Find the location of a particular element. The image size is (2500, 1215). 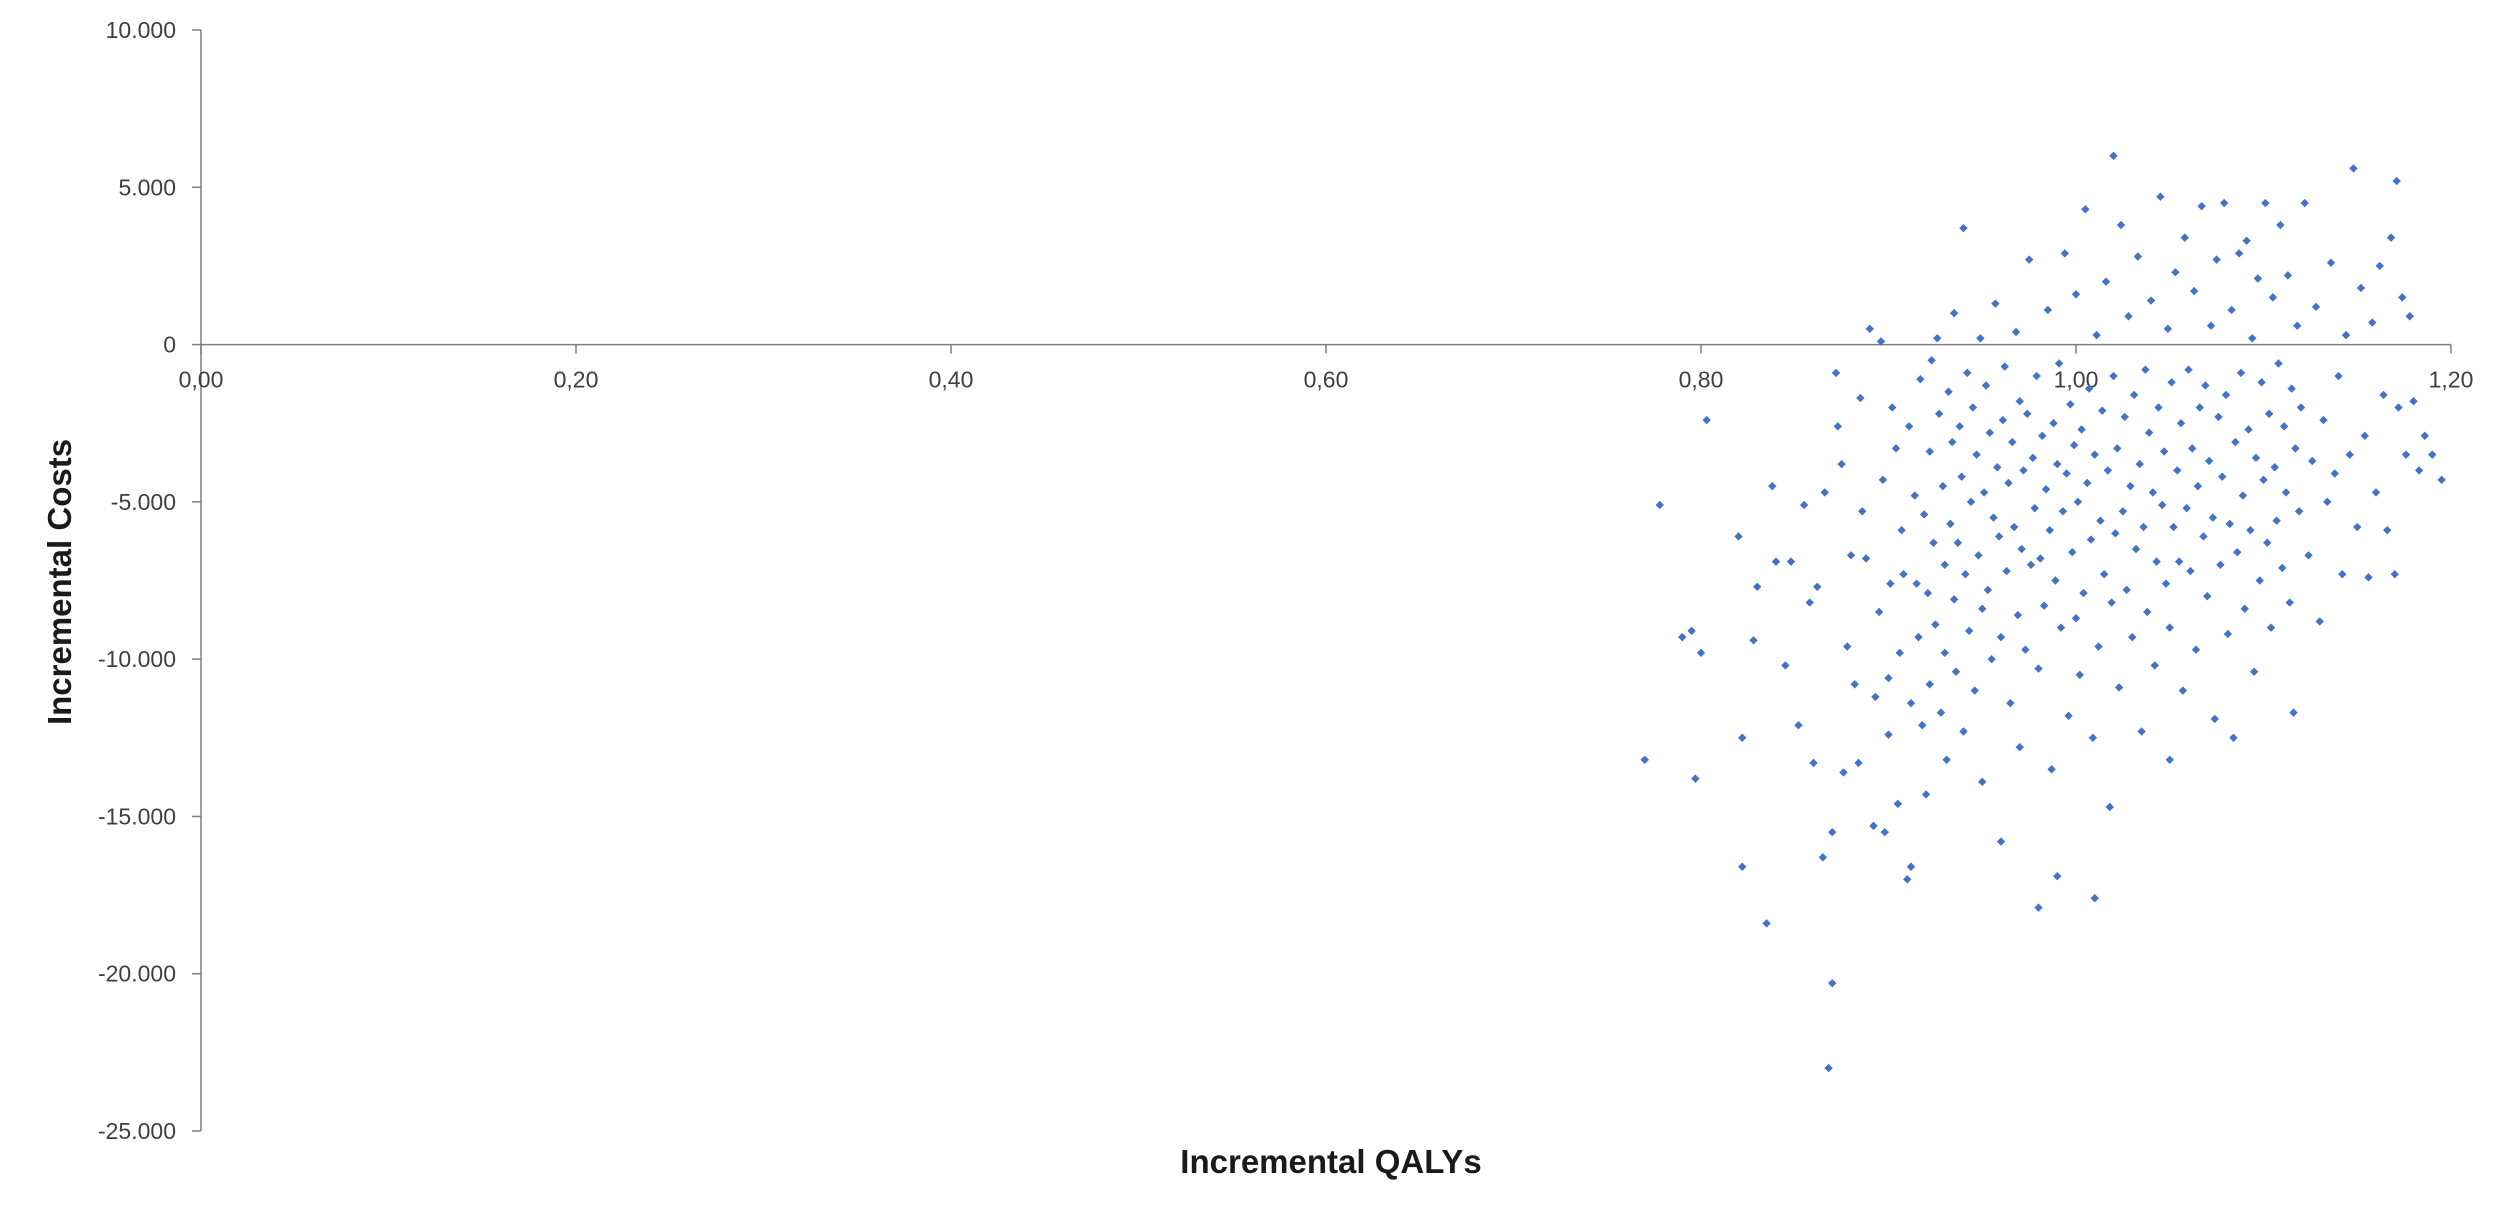

x-axis-title: Incremental QALYs is located at coordinates (1330, 1161).